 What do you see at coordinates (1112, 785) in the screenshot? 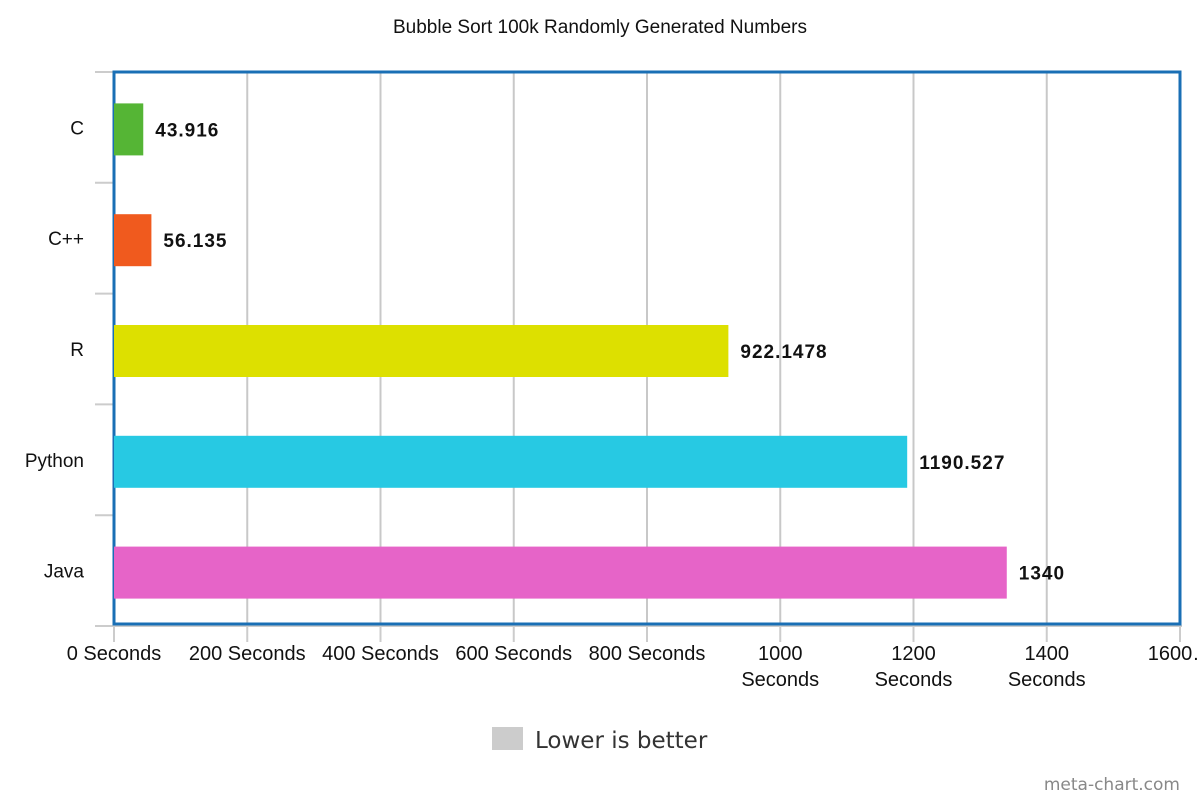
I see `credit-text: meta-chart.com` at bounding box center [1112, 785].